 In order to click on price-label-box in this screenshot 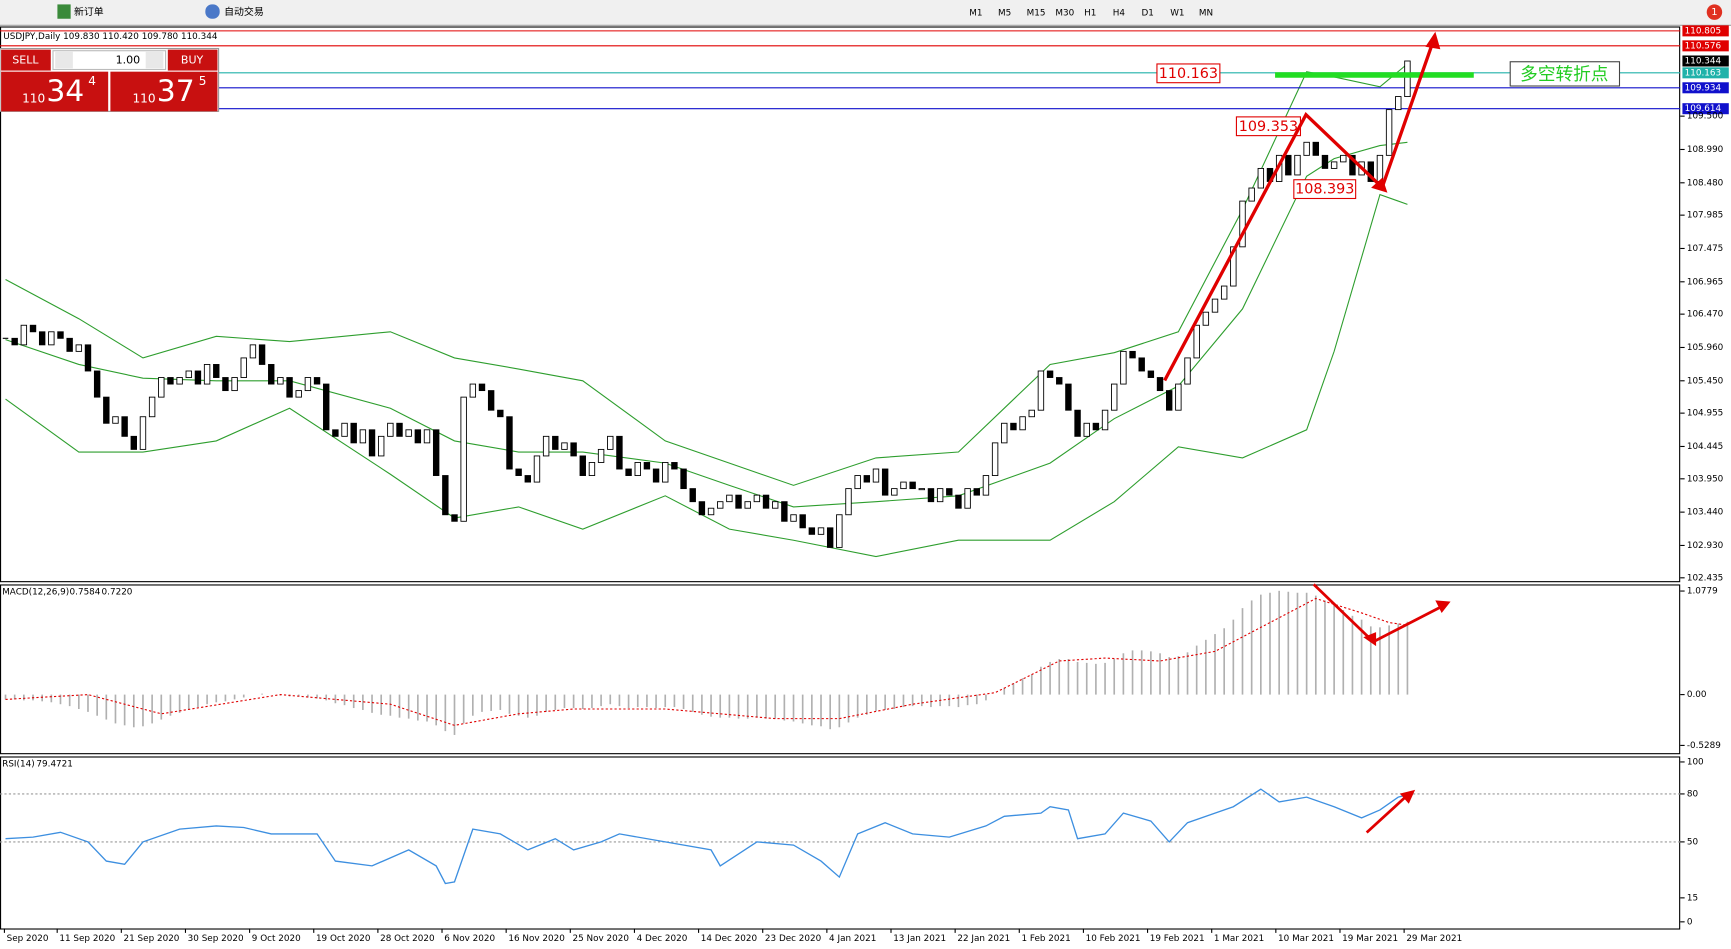, I will do `click(1325, 189)`.